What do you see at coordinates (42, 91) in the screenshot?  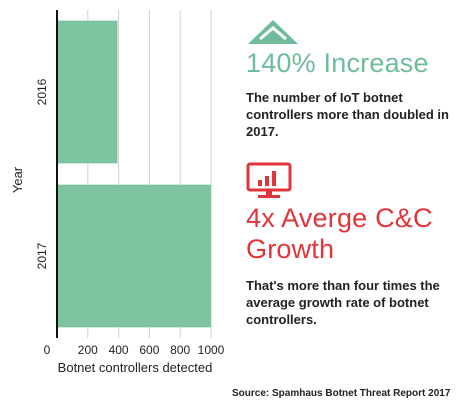 I see `y-tick-label-2016: 2016` at bounding box center [42, 91].